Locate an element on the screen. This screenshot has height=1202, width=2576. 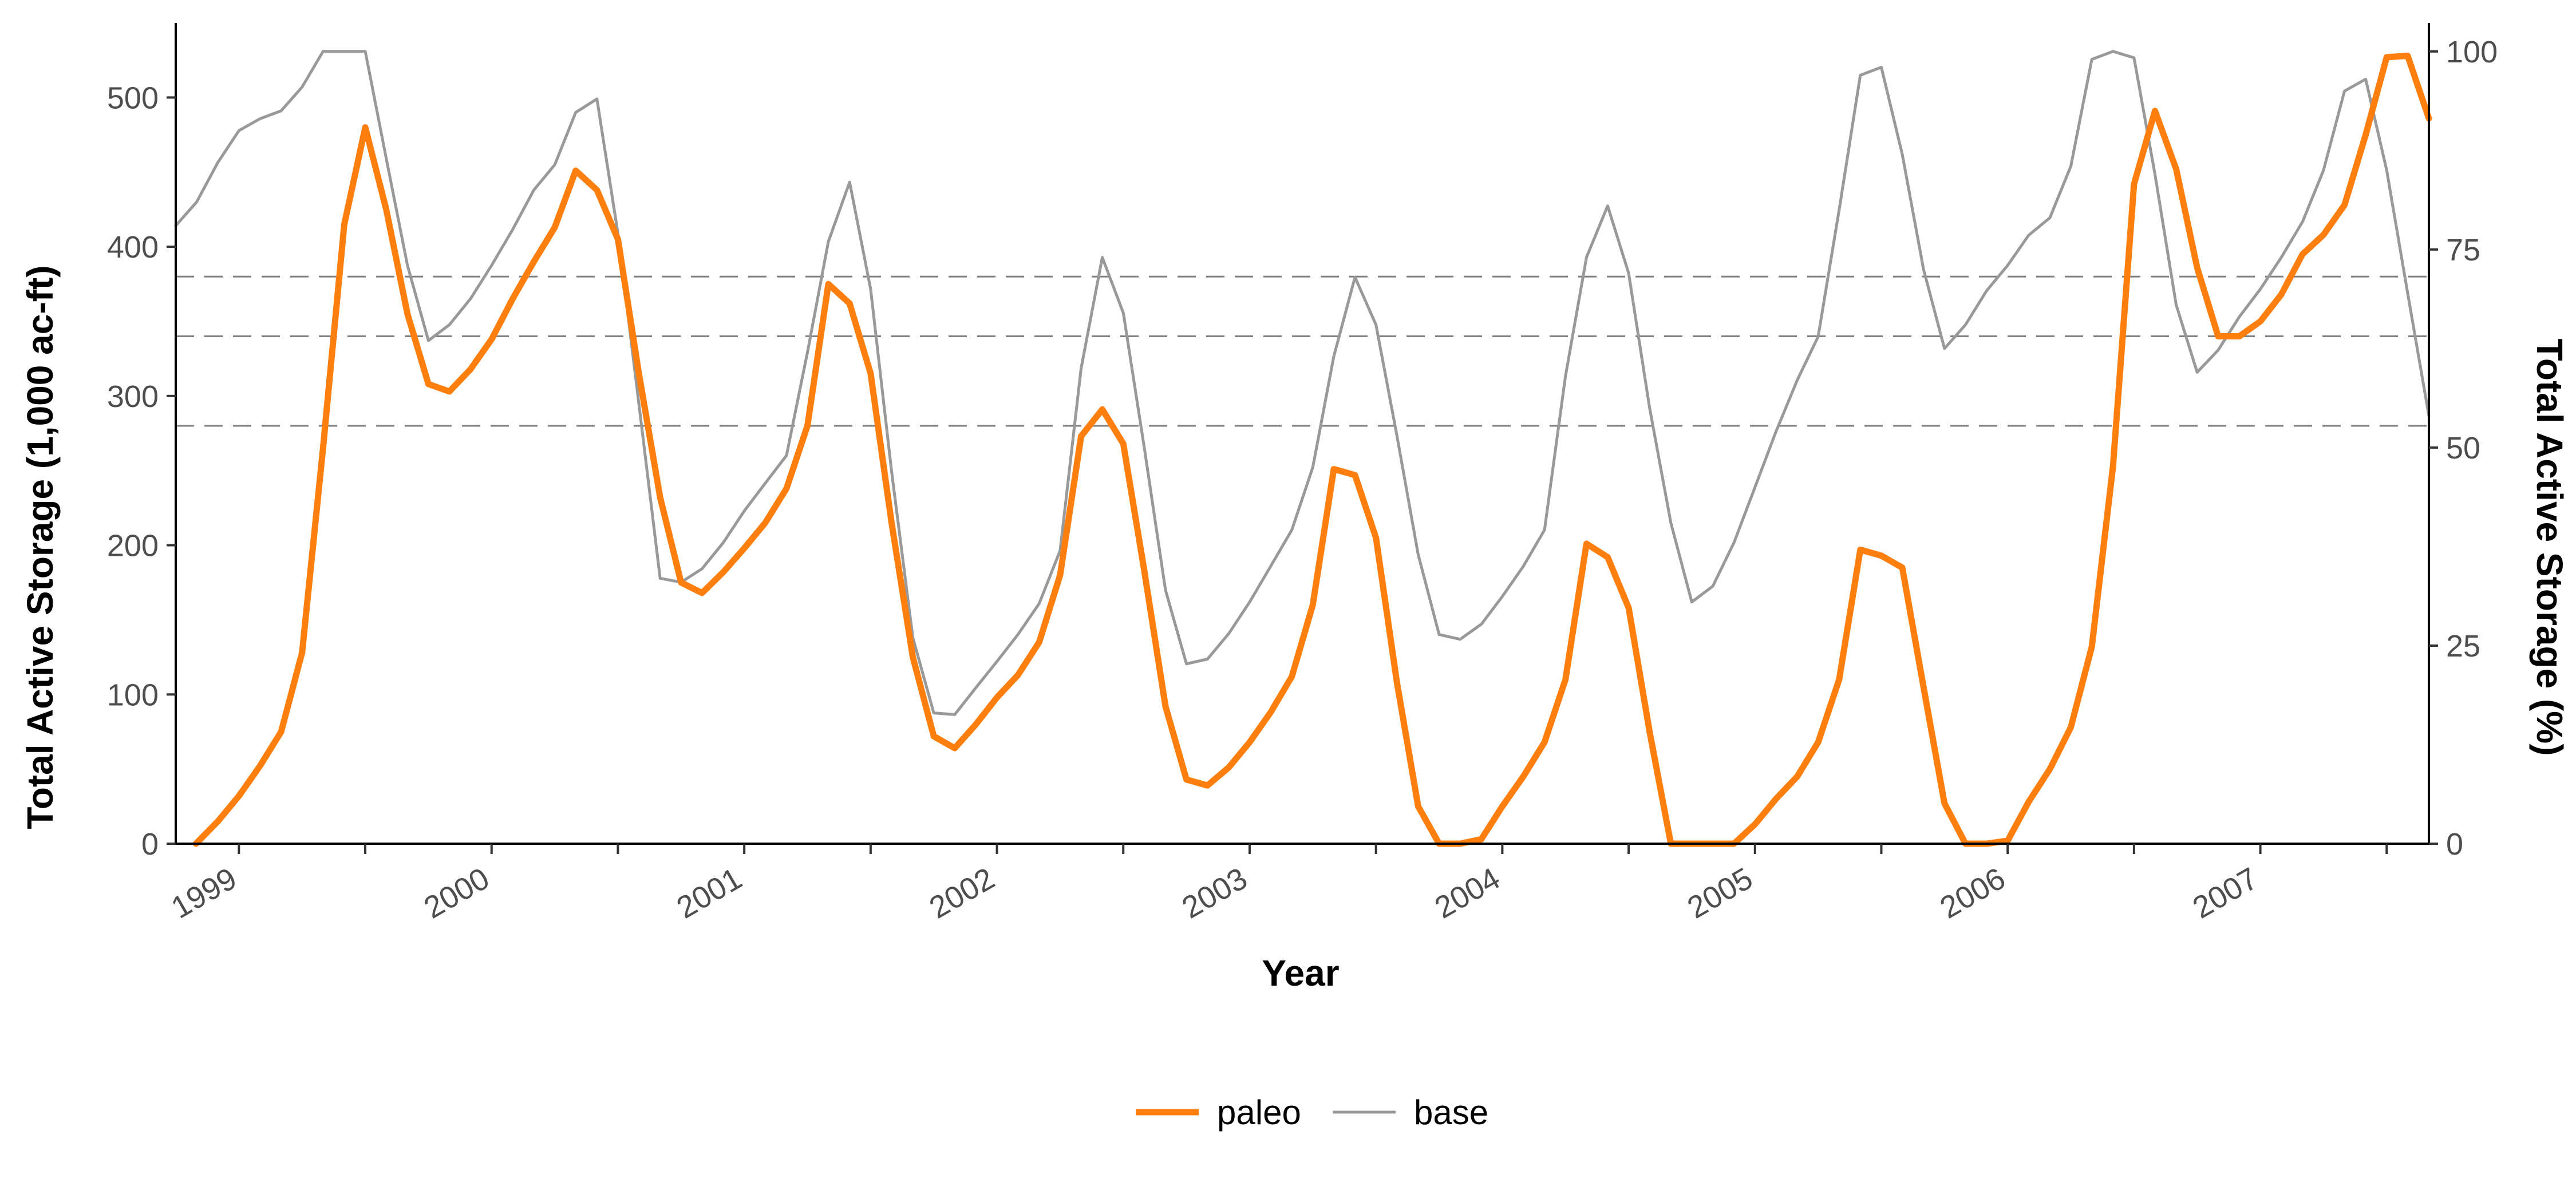
y-left-tick-label: 200 is located at coordinates (133, 546).